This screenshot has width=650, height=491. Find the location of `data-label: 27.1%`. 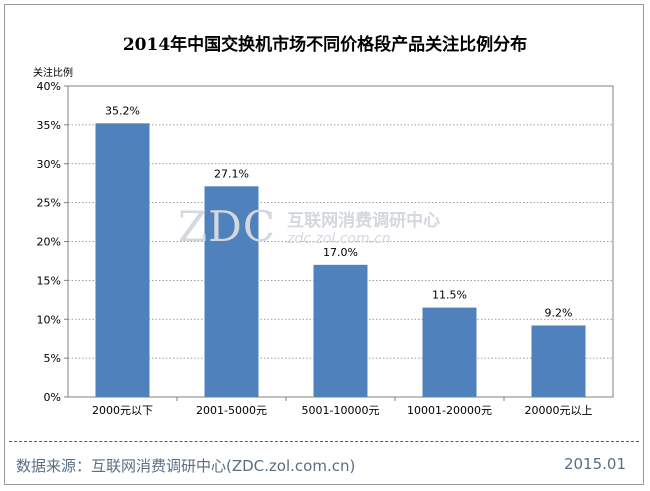

data-label: 27.1% is located at coordinates (231, 173).